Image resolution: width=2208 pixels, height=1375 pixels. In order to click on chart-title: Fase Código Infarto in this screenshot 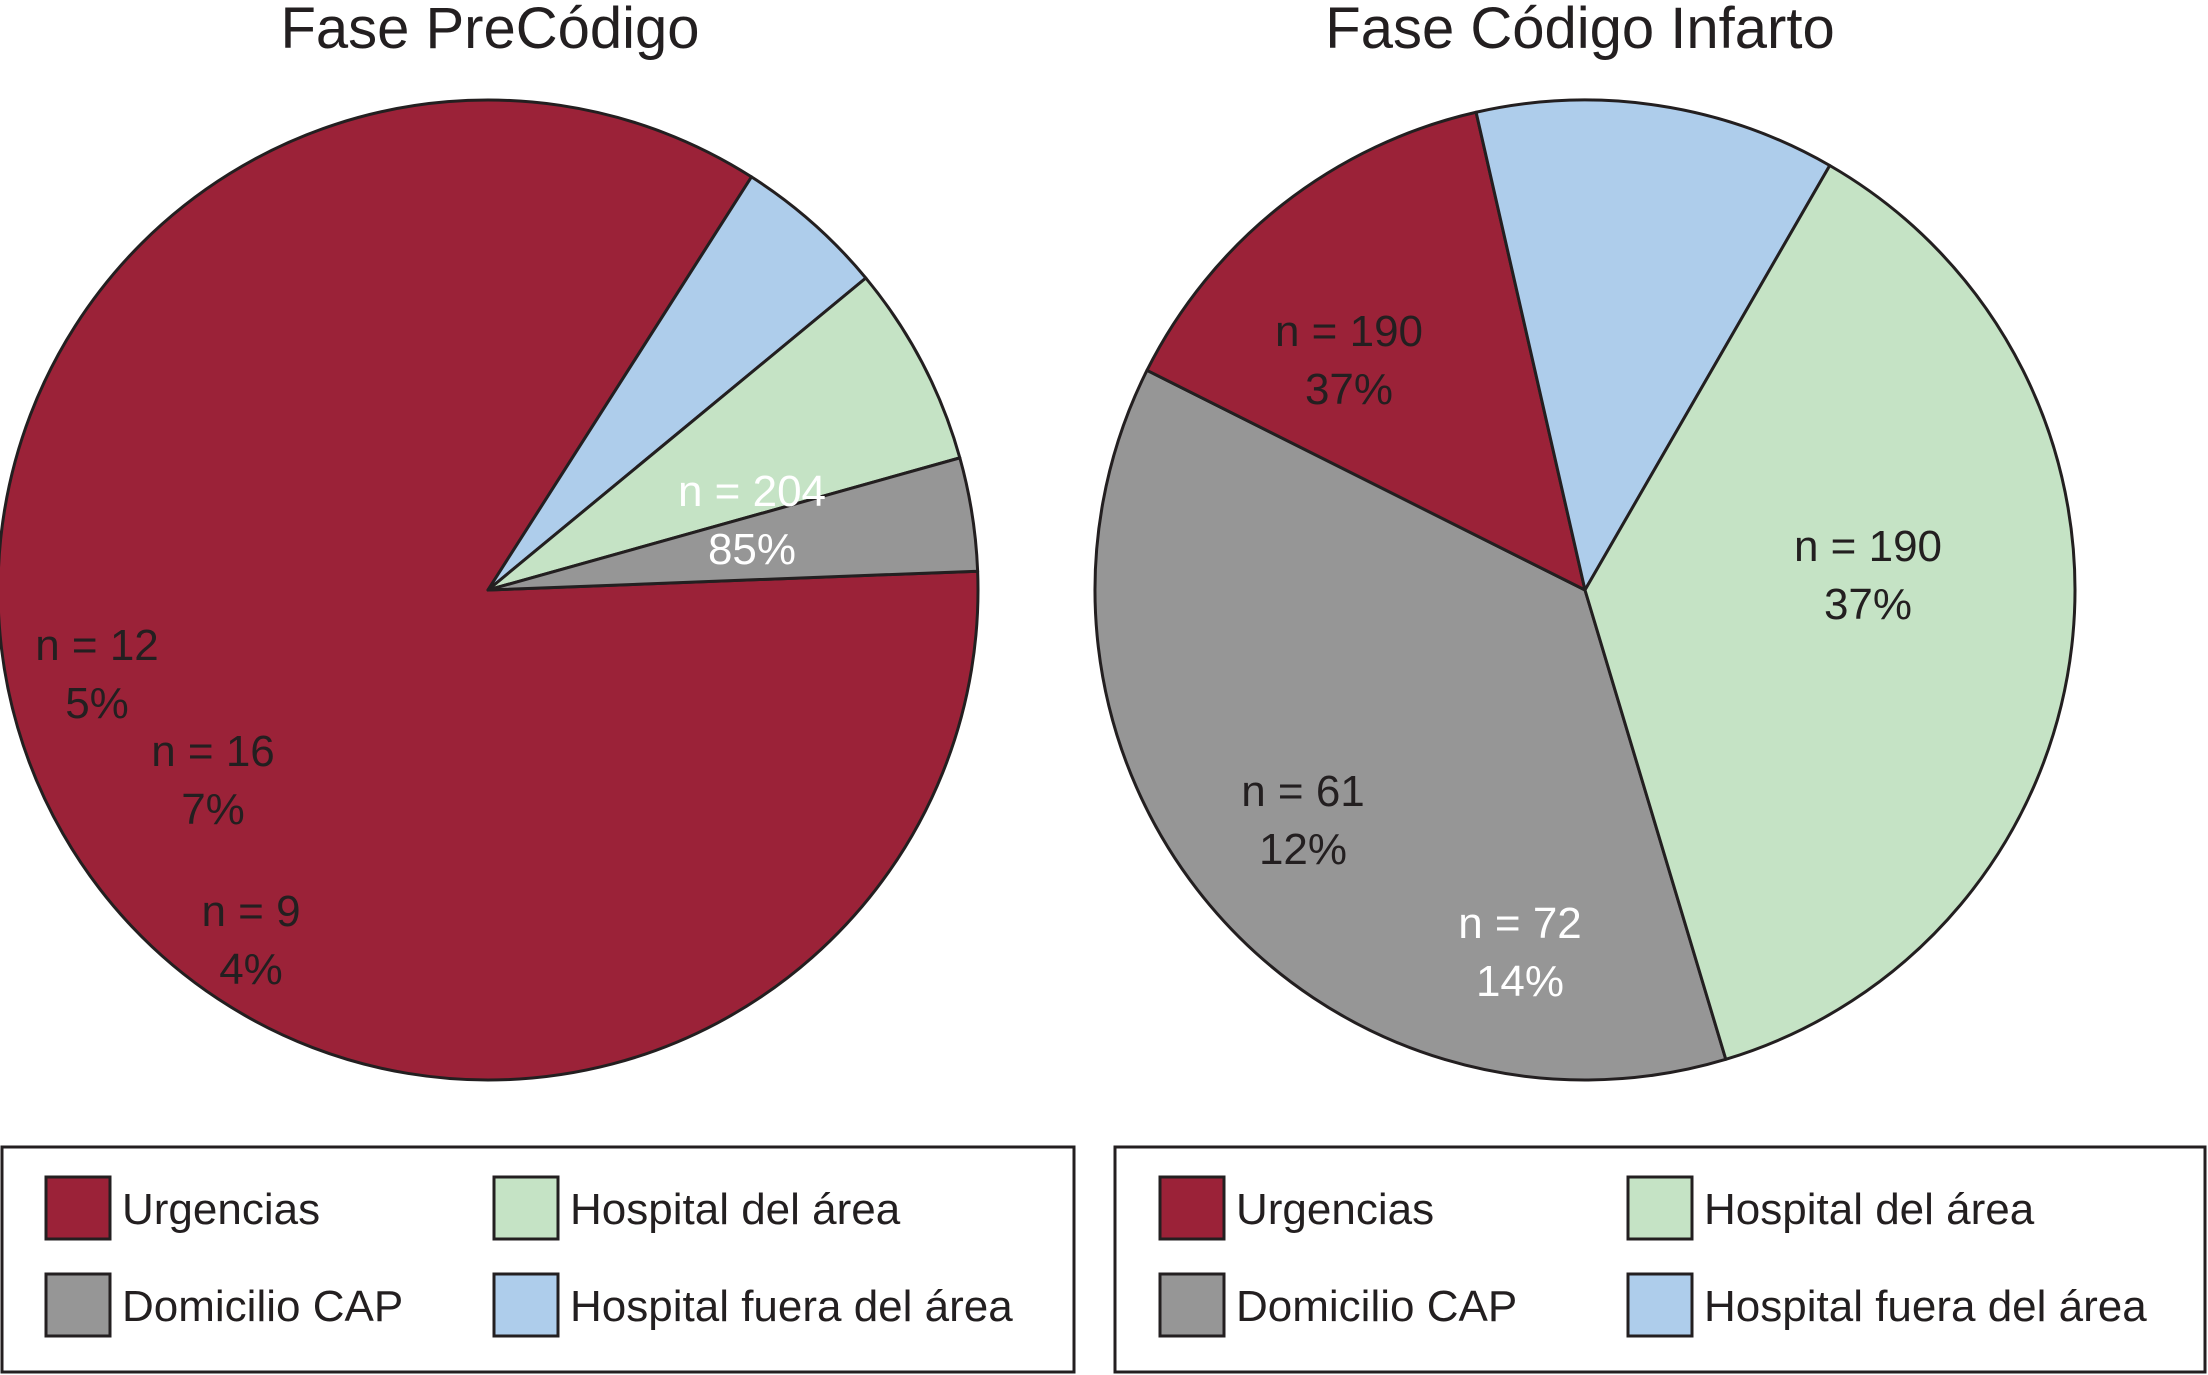, I will do `click(1579, 30)`.